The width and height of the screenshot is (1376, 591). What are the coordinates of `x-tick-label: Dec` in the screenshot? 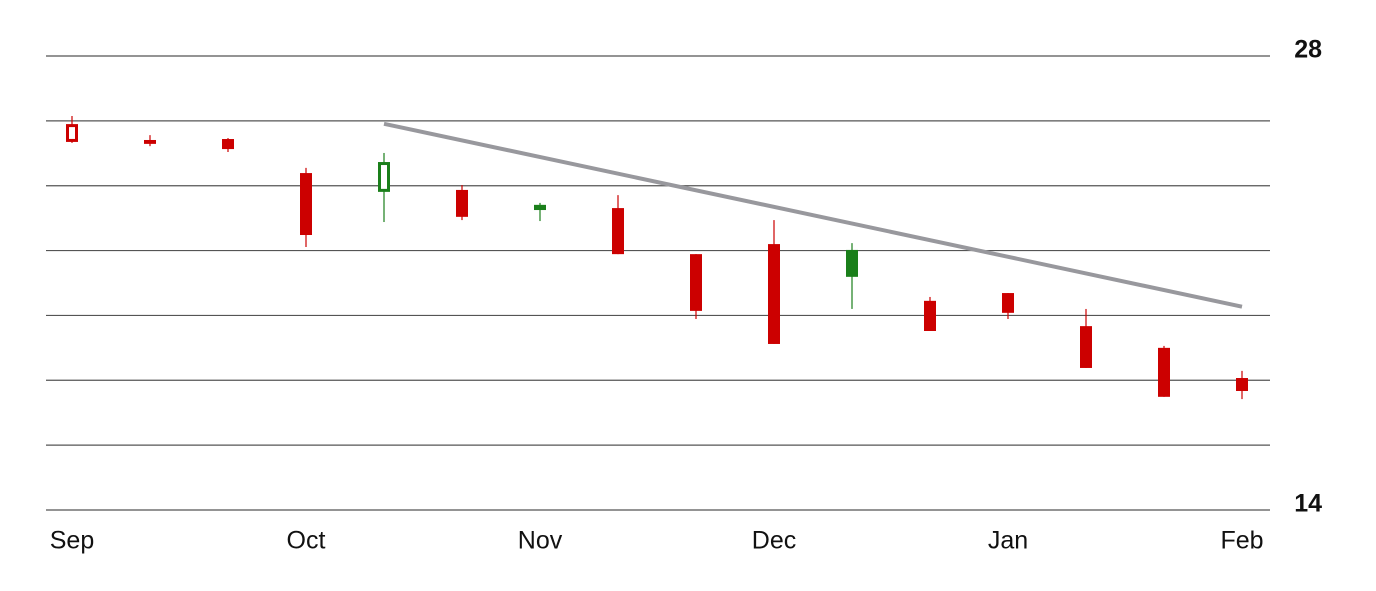 It's located at (774, 541).